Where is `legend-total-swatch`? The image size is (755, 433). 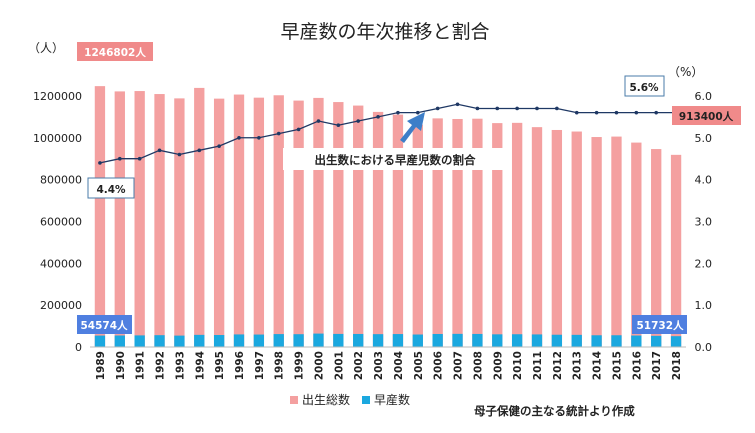 legend-total-swatch is located at coordinates (294, 400).